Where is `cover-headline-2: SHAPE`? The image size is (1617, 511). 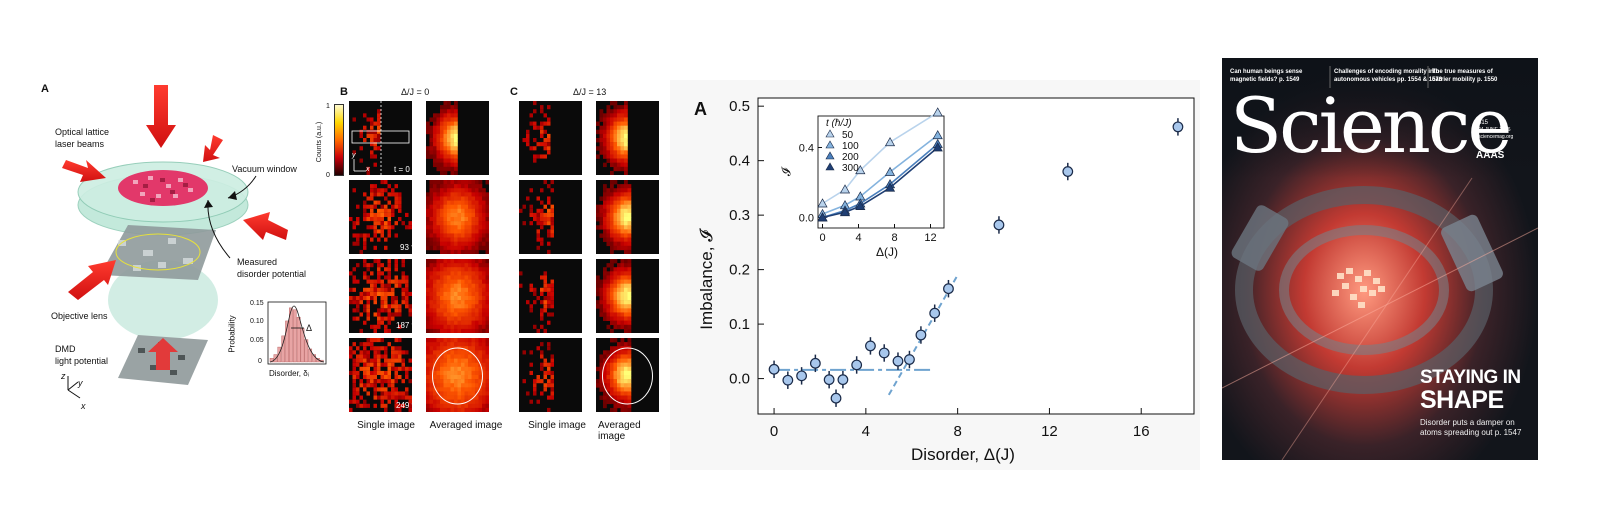 cover-headline-2: SHAPE is located at coordinates (1462, 400).